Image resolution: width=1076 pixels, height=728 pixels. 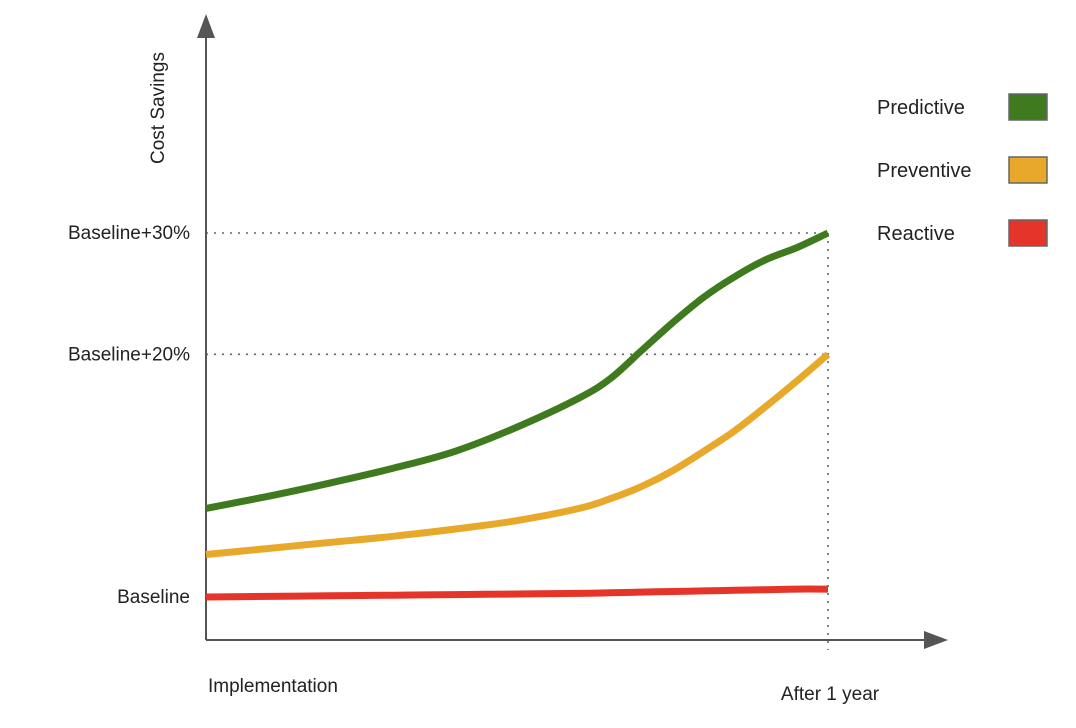 What do you see at coordinates (921, 108) in the screenshot?
I see `legend-label-predictive: Predictive` at bounding box center [921, 108].